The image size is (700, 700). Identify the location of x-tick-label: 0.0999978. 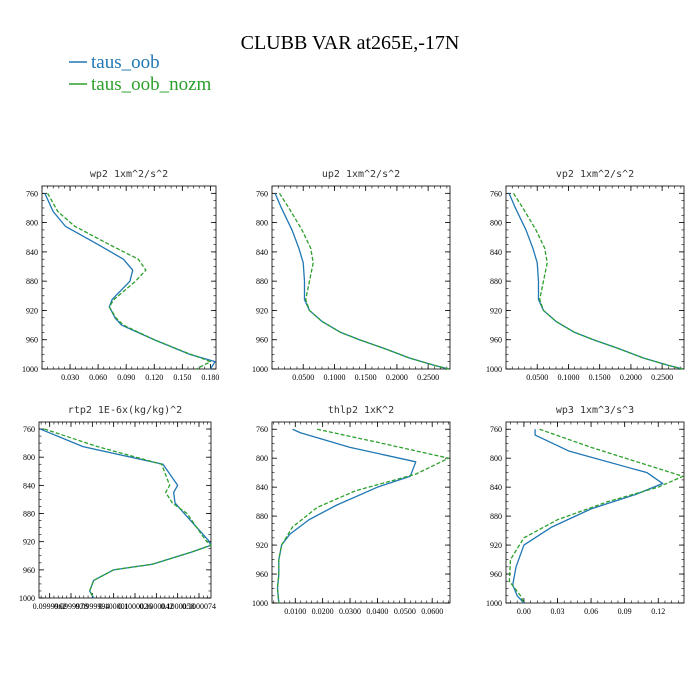
(71, 606).